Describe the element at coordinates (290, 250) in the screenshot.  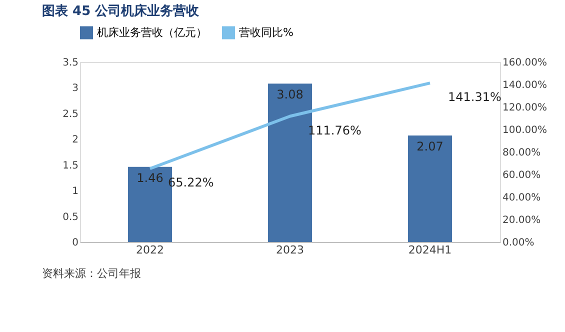
I see `x-tick-label: 2023` at that location.